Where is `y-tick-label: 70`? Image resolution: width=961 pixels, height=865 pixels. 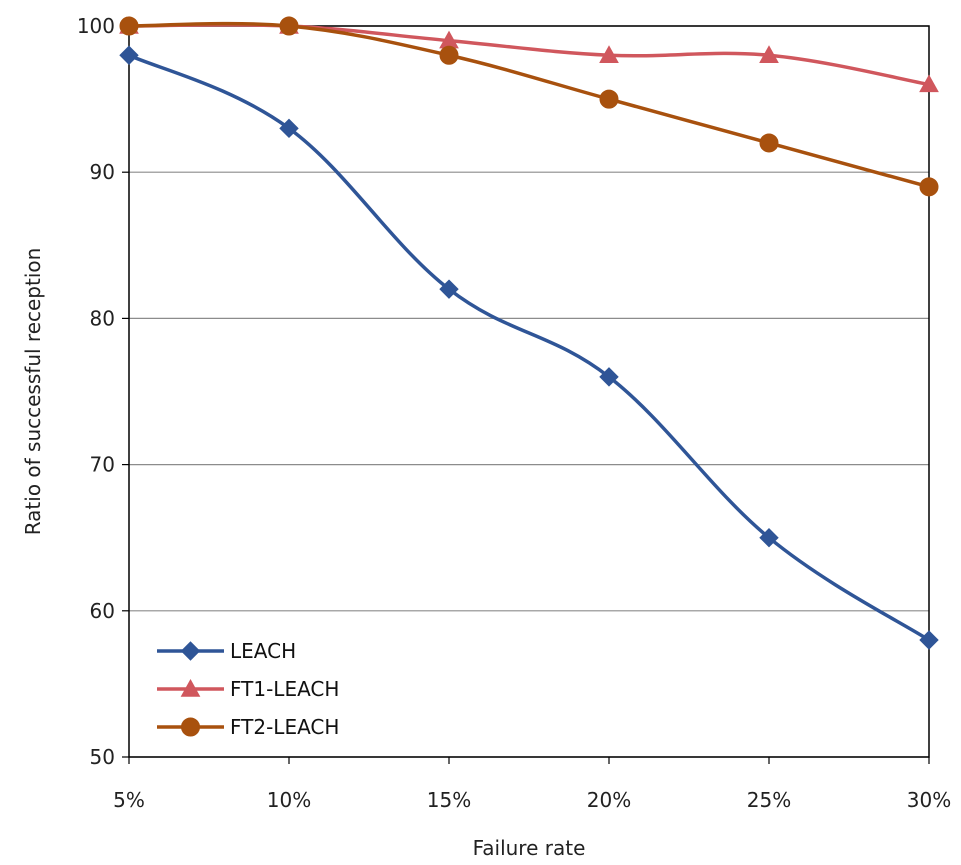 y-tick-label: 70 is located at coordinates (102, 465).